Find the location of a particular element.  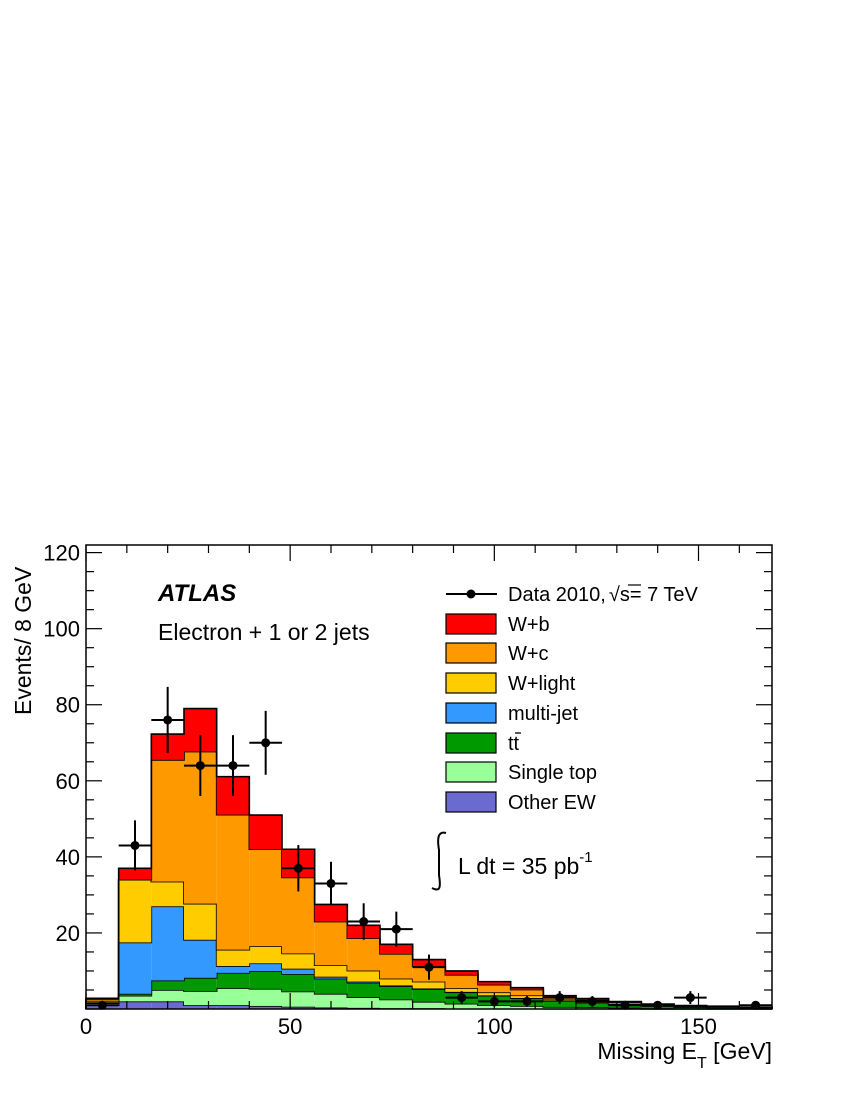

x-tick-label-100: 100 is located at coordinates (494, 1026).